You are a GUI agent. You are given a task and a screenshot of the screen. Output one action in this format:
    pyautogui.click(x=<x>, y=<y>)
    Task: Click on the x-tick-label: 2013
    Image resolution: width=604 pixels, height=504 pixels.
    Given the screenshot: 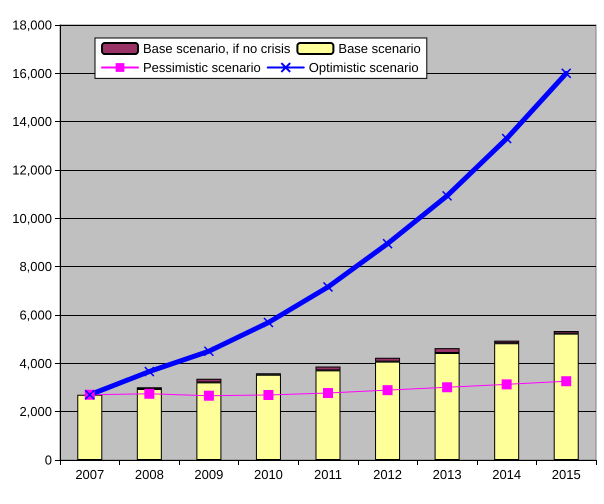 What is the action you would take?
    pyautogui.click(x=447, y=474)
    